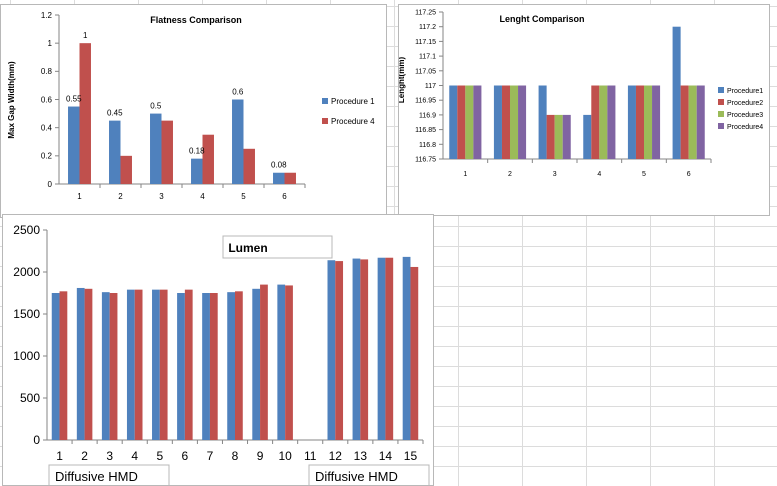 The width and height of the screenshot is (777, 486). What do you see at coordinates (235, 456) in the screenshot?
I see `x-tick-label: 8` at bounding box center [235, 456].